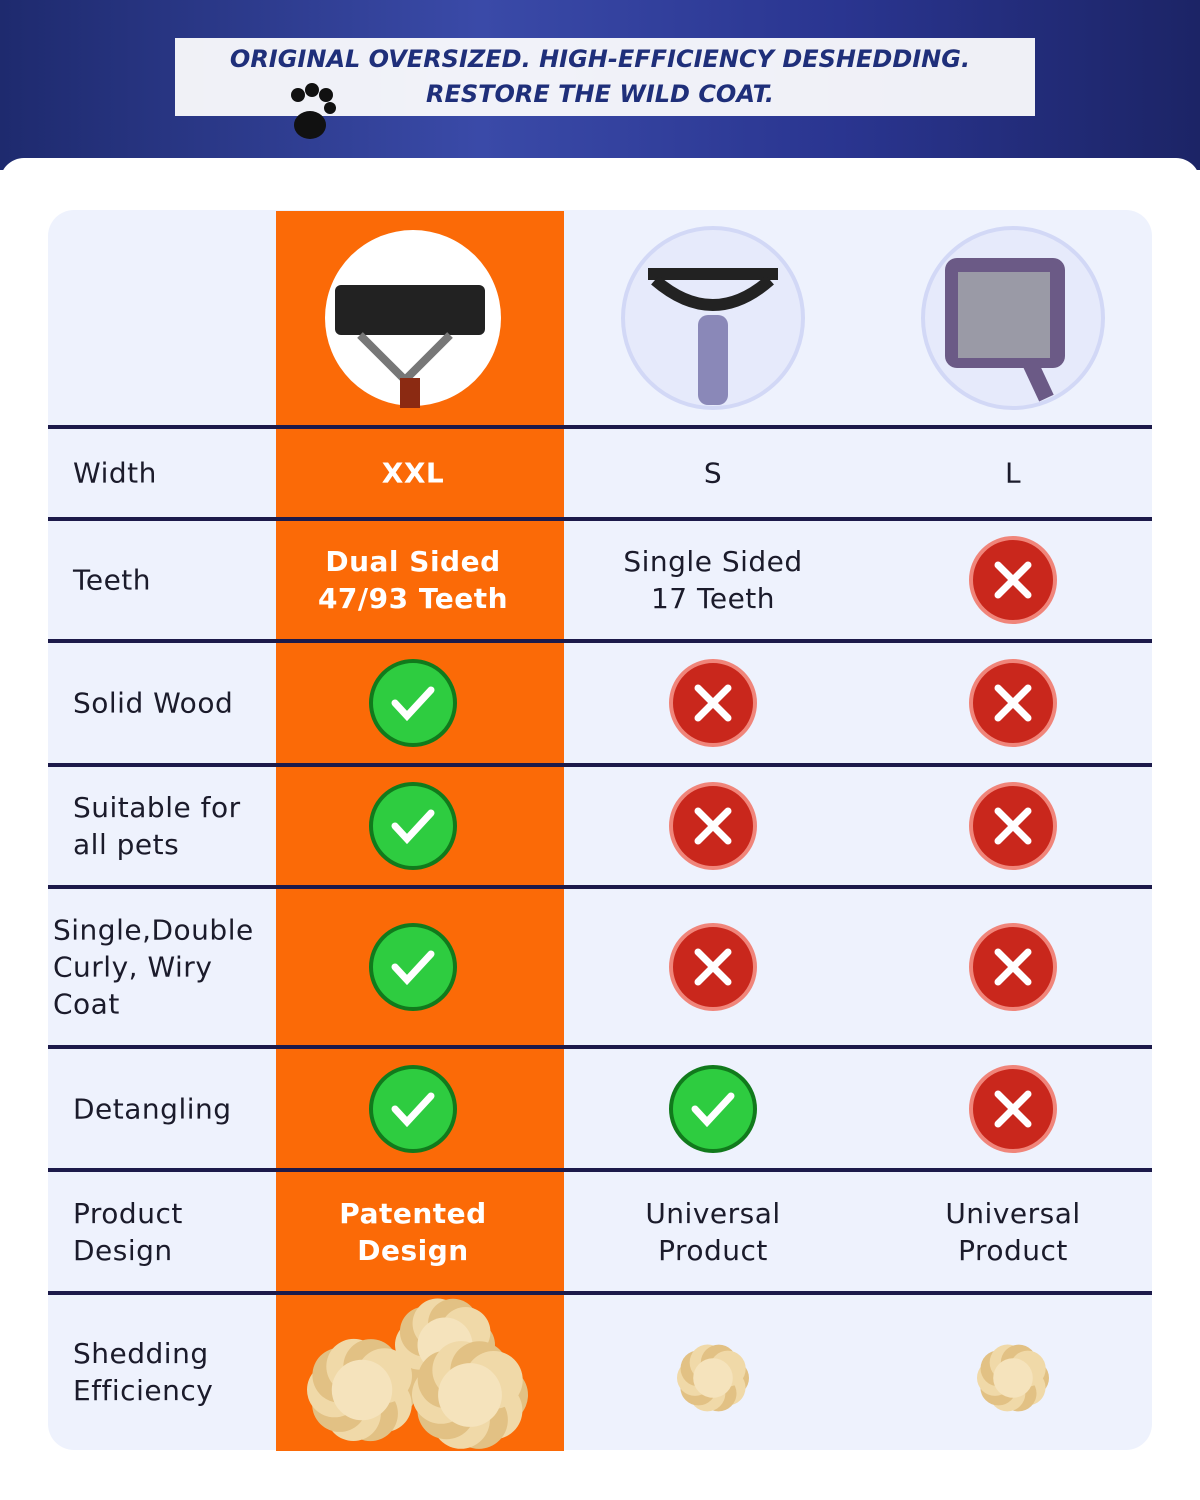 This screenshot has height=1500, width=1200. I want to click on row-label: Width, so click(115, 473).